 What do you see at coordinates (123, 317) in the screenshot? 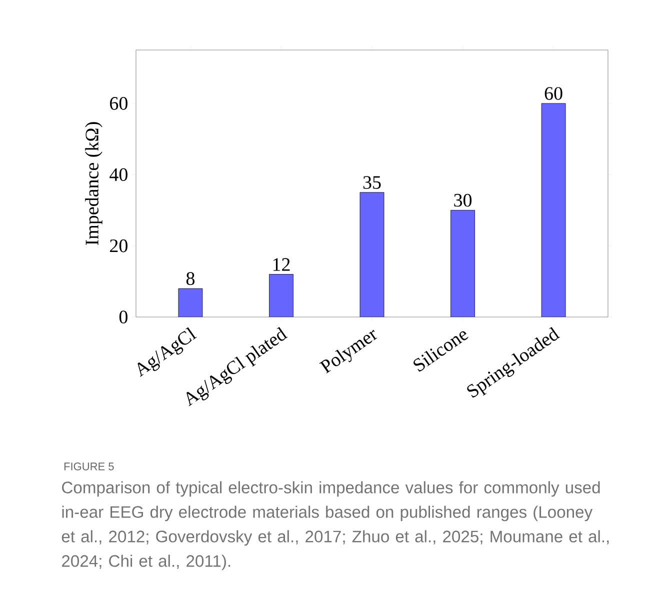
I see `y-tick-label: 0` at bounding box center [123, 317].